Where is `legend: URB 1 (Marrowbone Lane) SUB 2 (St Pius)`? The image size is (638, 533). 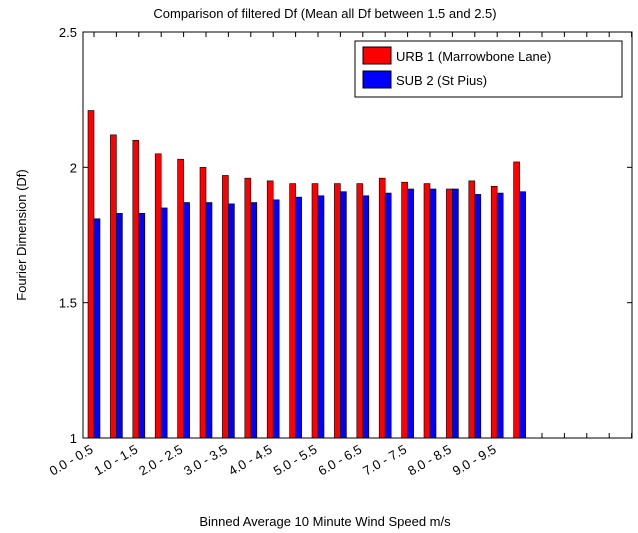 legend: URB 1 (Marrowbone Lane) SUB 2 (St Pius) is located at coordinates (488, 69).